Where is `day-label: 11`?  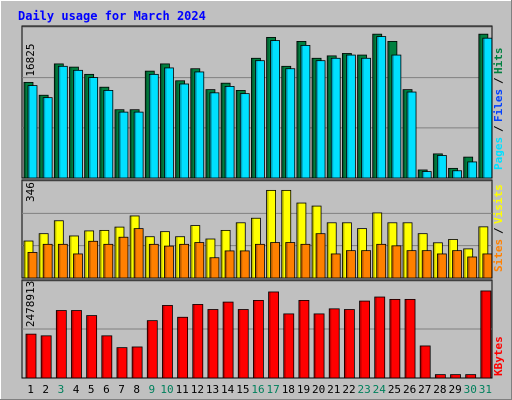
day-label: 11 is located at coordinates (182, 389).